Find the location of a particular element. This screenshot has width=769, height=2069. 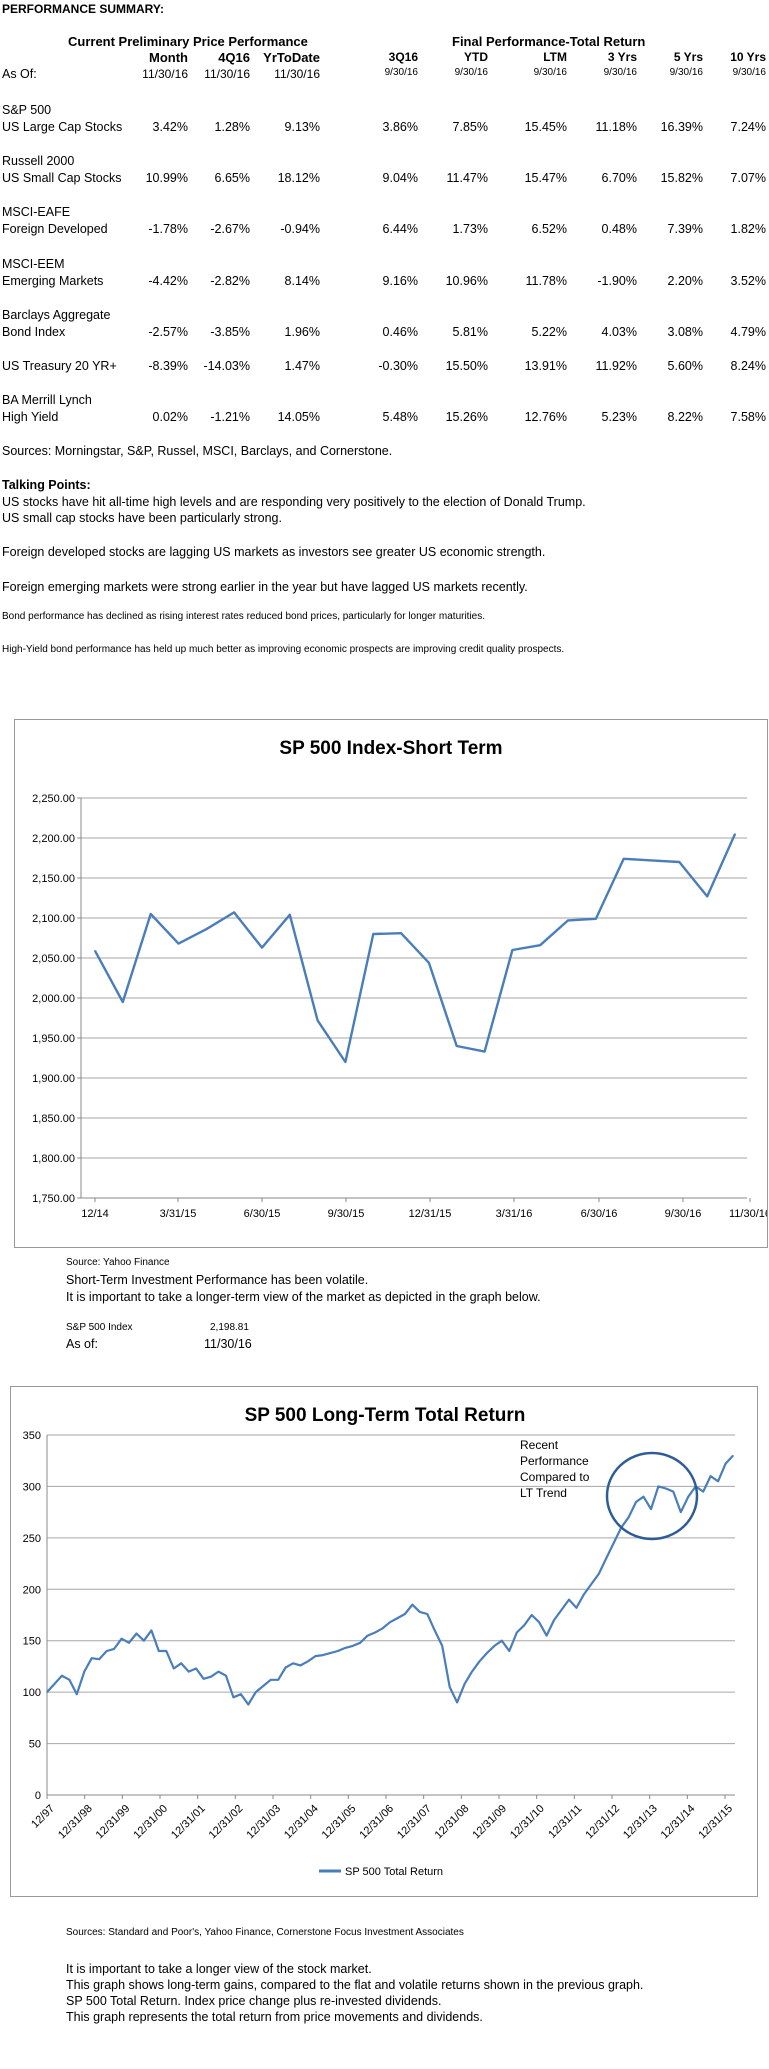

table-cell: 0.46% is located at coordinates (400, 332).